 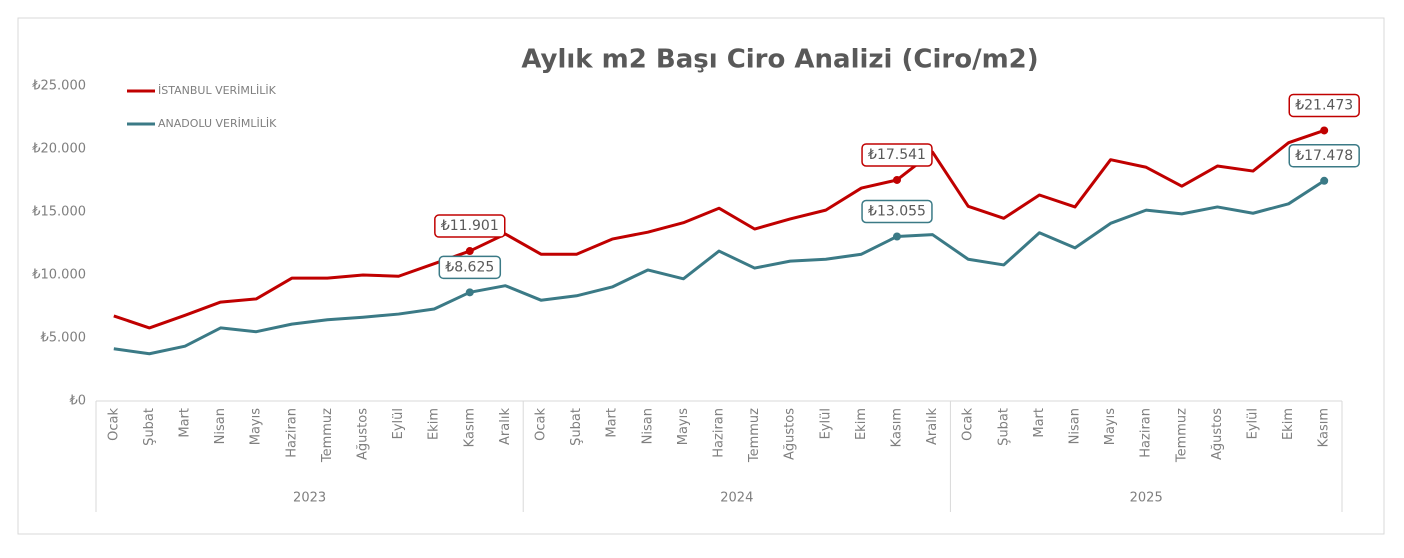 I want to click on y-tick-label: ₺25.000, so click(x=59, y=86).